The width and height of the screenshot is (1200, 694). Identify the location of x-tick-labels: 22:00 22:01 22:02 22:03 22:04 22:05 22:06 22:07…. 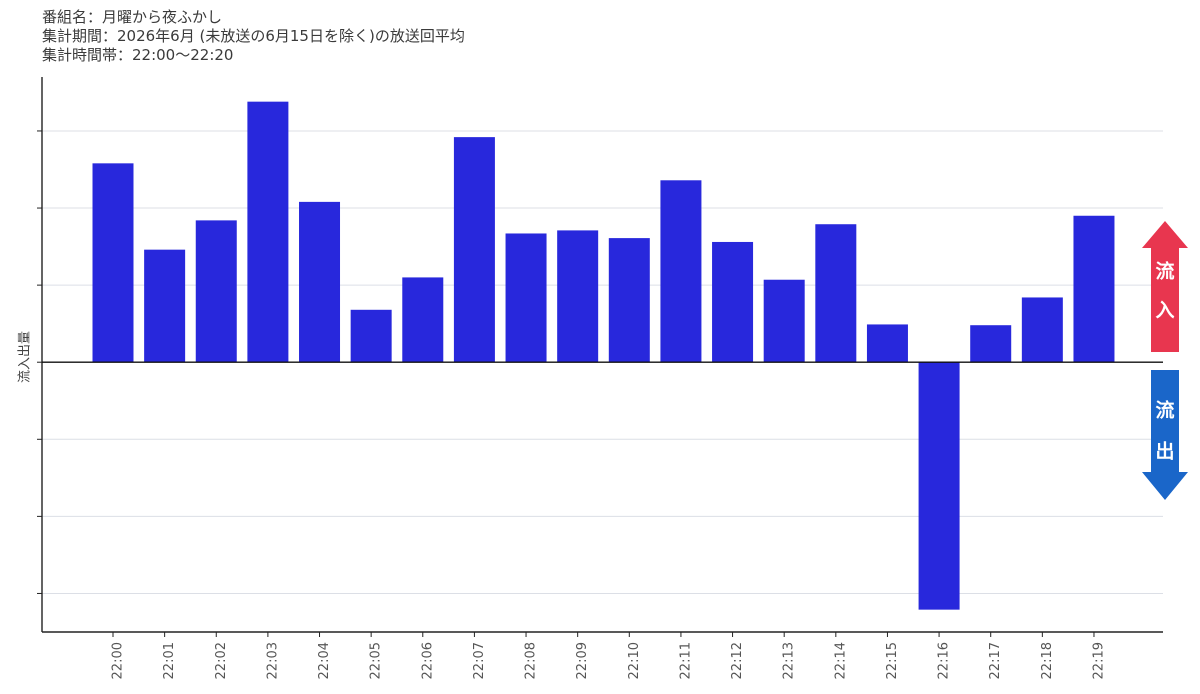
(609, 660).